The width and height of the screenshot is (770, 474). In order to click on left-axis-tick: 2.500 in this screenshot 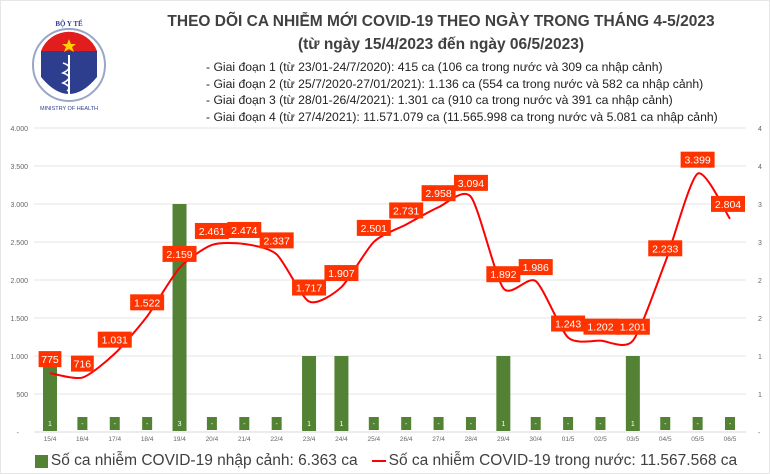, I will do `click(19, 243)`.